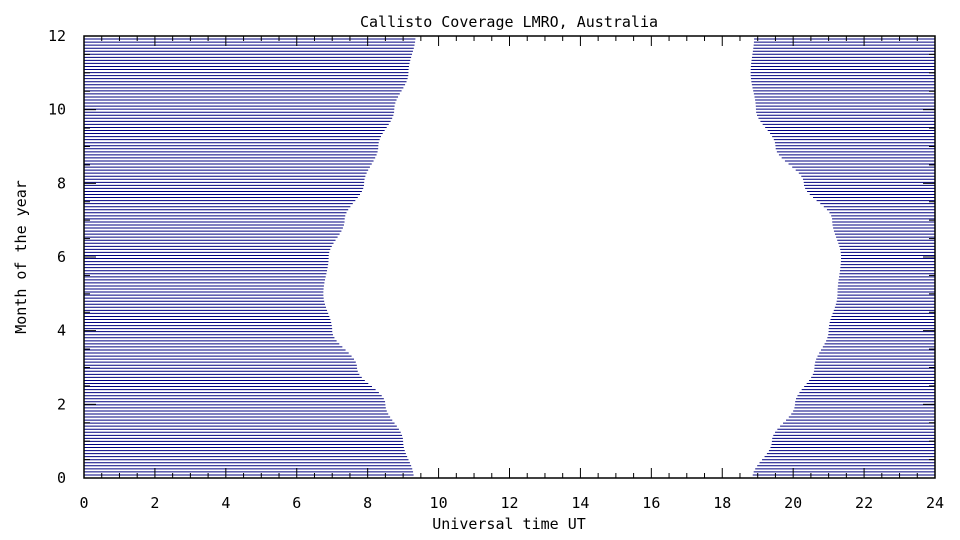 This screenshot has width=960, height=540. I want to click on x-tick-label: 8, so click(367, 503).